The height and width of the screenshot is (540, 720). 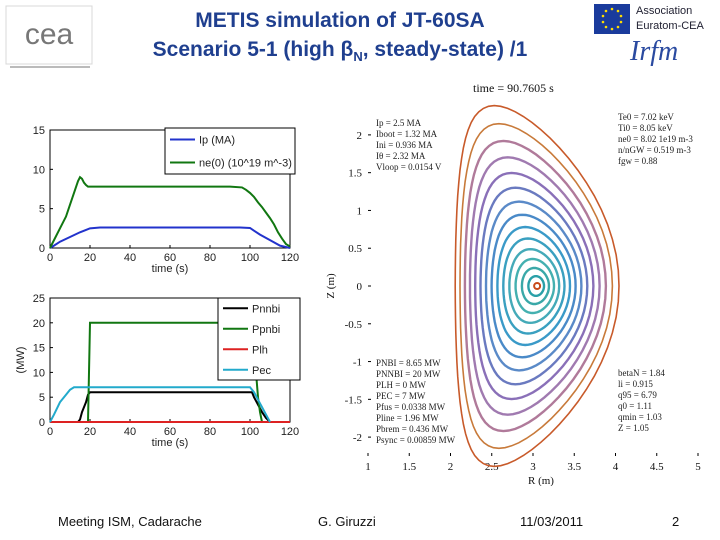 What do you see at coordinates (451, 467) in the screenshot?
I see `x-tick-label: 2` at bounding box center [451, 467].